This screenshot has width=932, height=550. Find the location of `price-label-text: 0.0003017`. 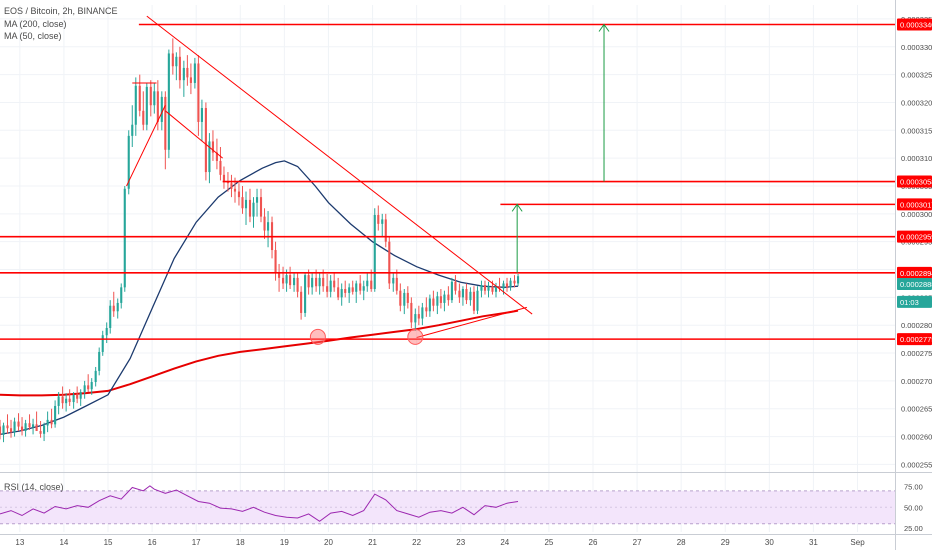

price-label-text: 0.0003017 is located at coordinates (916, 204).